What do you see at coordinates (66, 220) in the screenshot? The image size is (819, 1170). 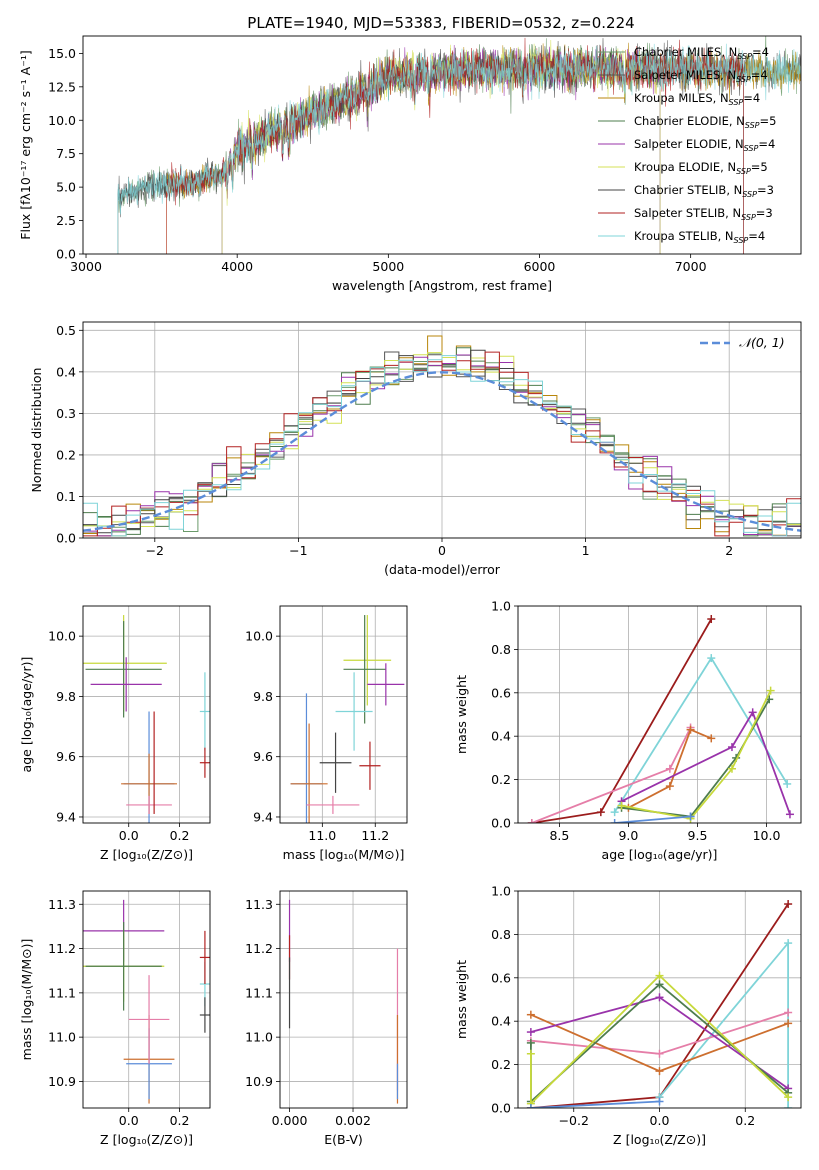 I see `y-tick-label: 2.5` at bounding box center [66, 220].